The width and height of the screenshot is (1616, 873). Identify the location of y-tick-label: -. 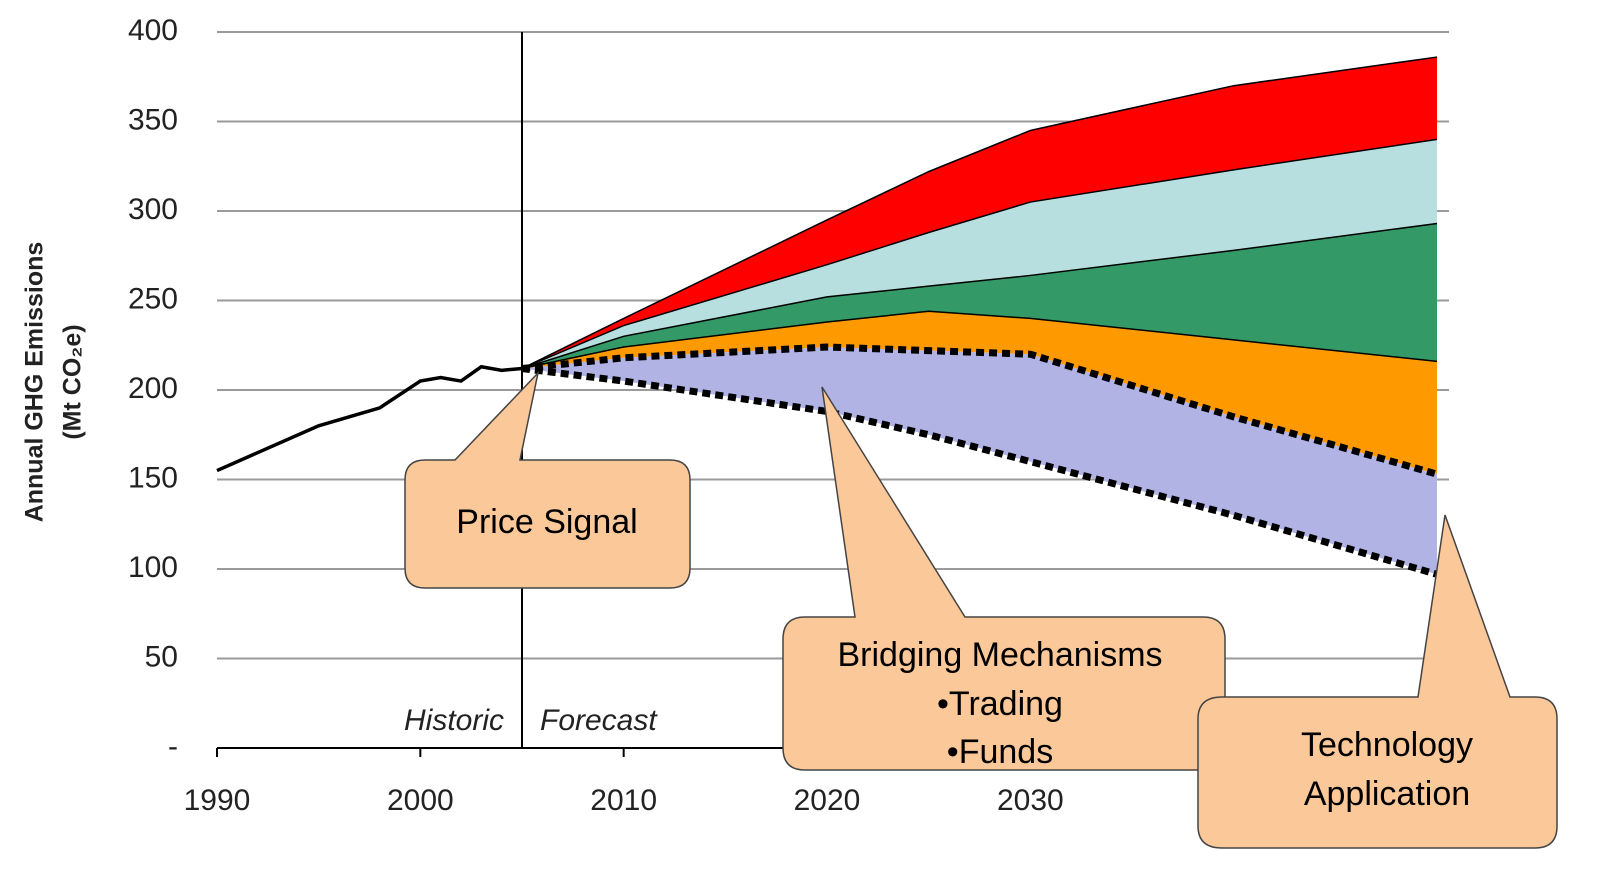
(173, 746).